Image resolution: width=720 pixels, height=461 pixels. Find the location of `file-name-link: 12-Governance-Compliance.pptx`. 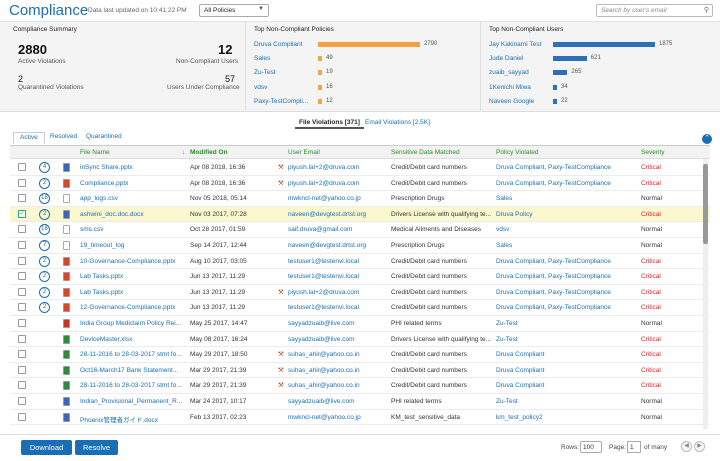

file-name-link: 12-Governance-Compliance.pptx is located at coordinates (128, 308).